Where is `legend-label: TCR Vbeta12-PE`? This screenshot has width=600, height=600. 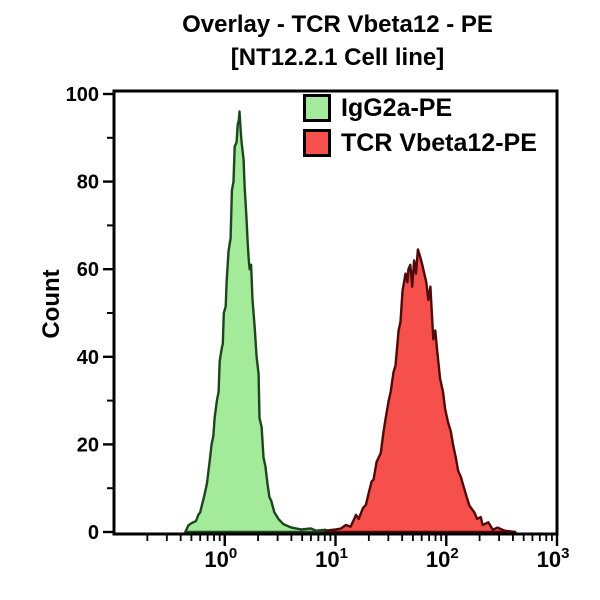
legend-label: TCR Vbeta12-PE is located at coordinates (439, 143).